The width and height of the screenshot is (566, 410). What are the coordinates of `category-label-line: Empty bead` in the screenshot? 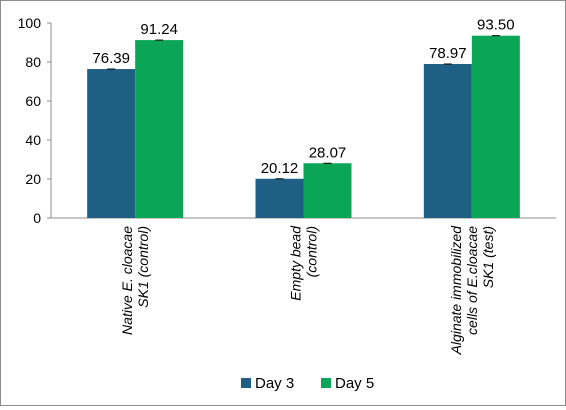 It's located at (296, 263).